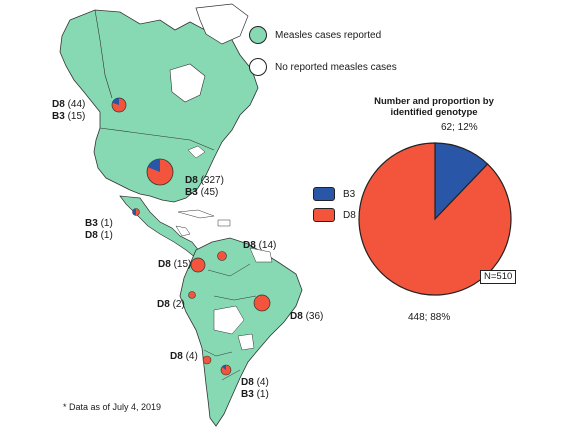 Image resolution: width=567 pixels, height=433 pixels. Describe the element at coordinates (175, 264) in the screenshot. I see `label-colombia: D8 (15)` at that location.